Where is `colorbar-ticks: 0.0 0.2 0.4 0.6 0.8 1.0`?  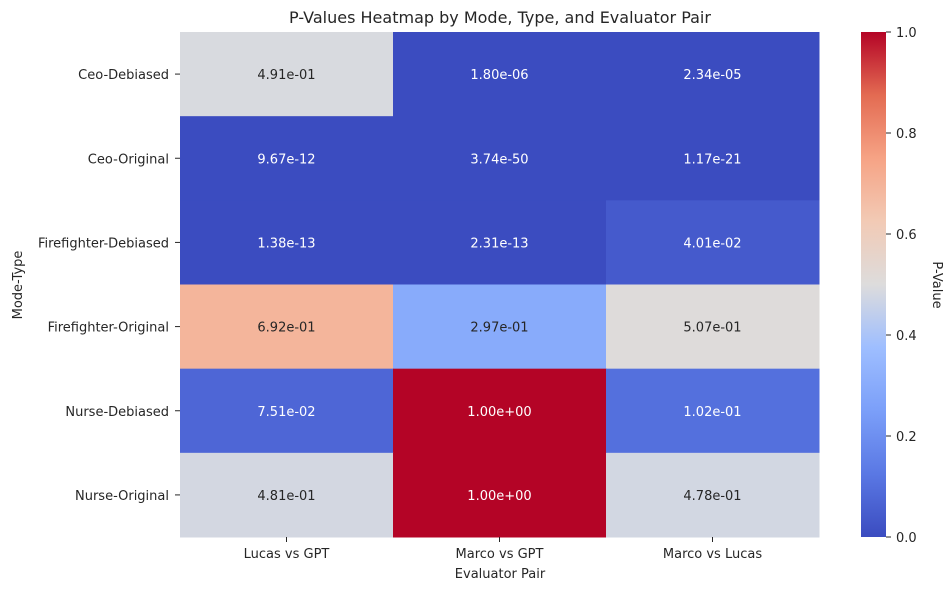 colorbar-ticks: 0.0 0.2 0.4 0.6 0.8 1.0 is located at coordinates (901, 286).